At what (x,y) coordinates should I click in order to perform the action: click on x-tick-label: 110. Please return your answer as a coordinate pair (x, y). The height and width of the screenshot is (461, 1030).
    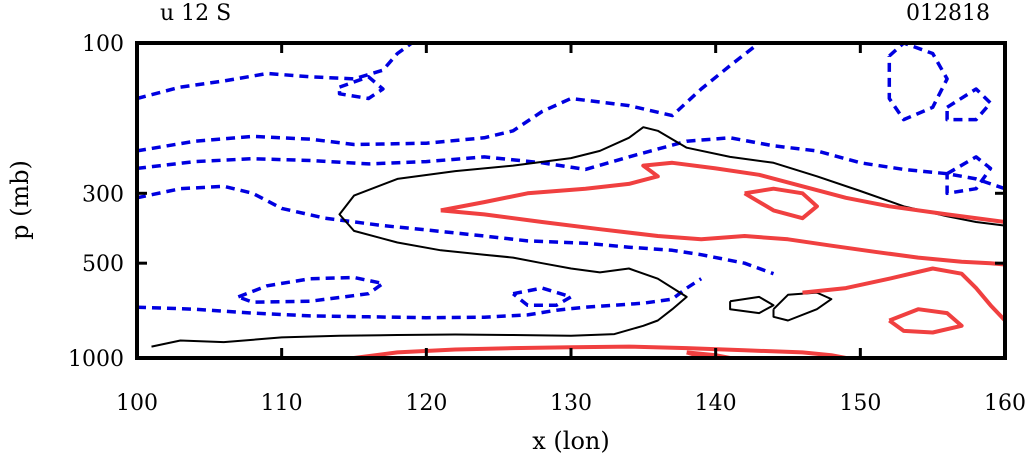
    Looking at the image, I should click on (282, 403).